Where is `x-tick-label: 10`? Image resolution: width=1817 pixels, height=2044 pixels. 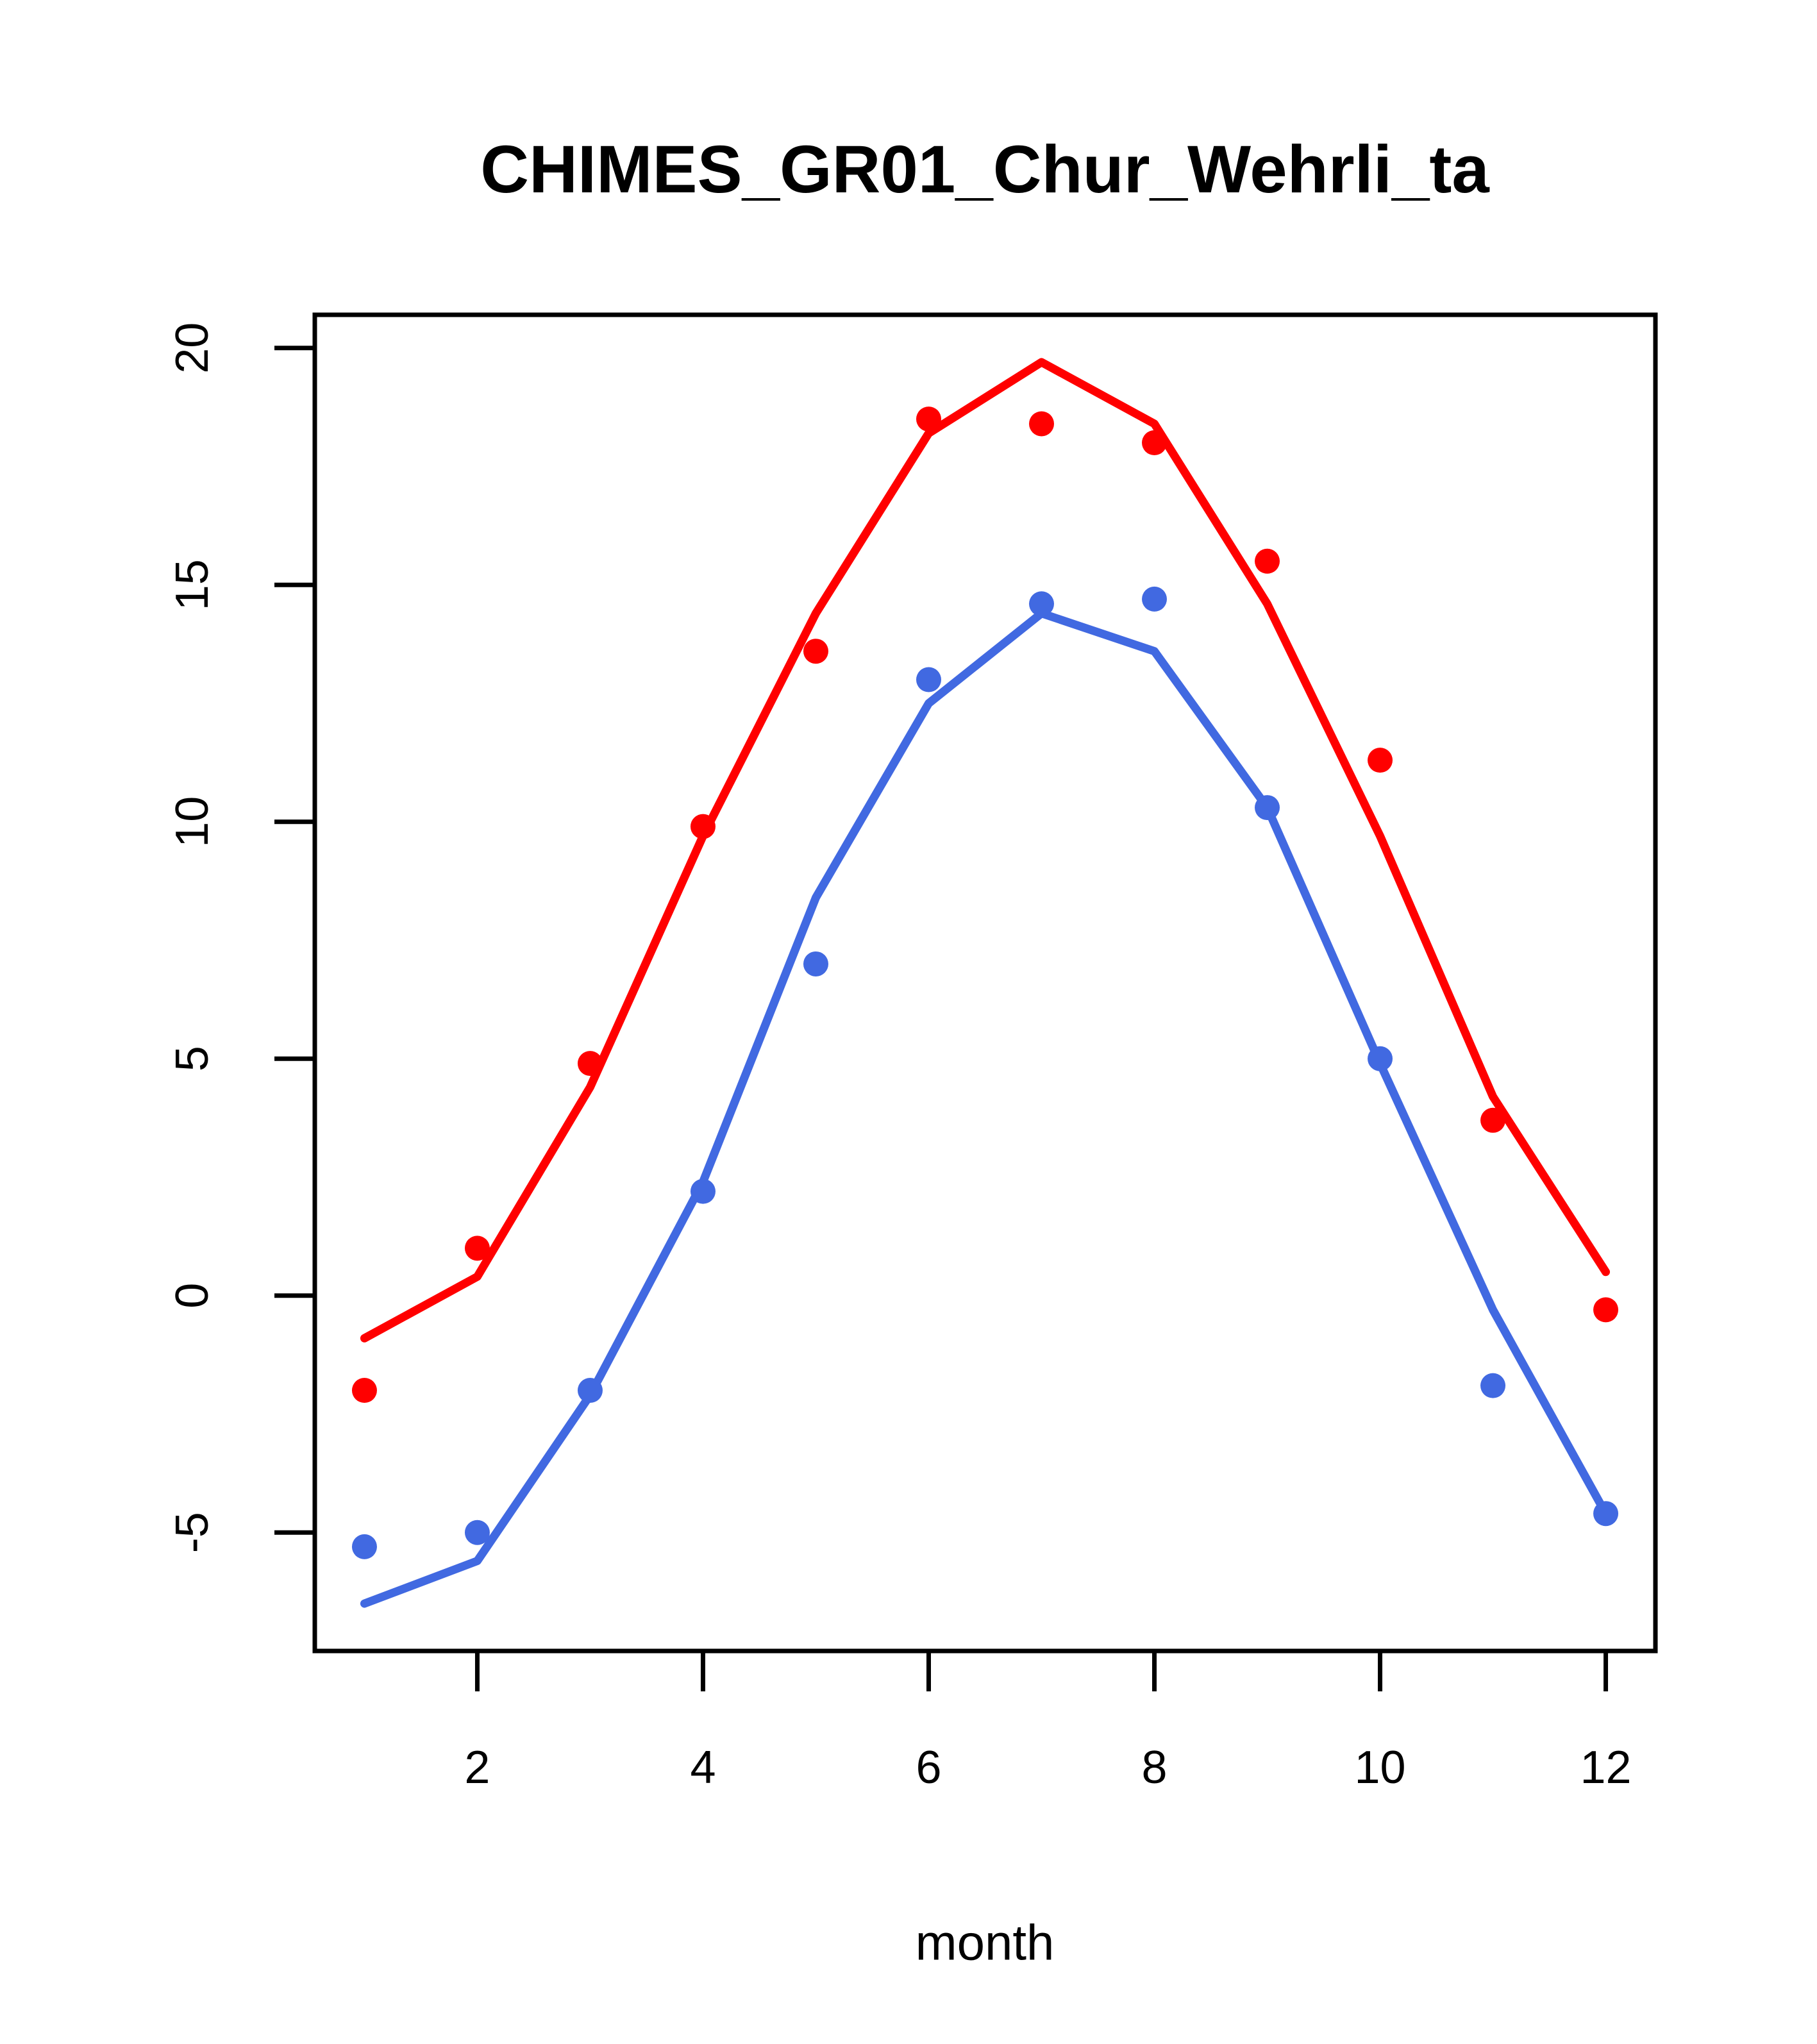
x-tick-label: 10 is located at coordinates (1379, 1767).